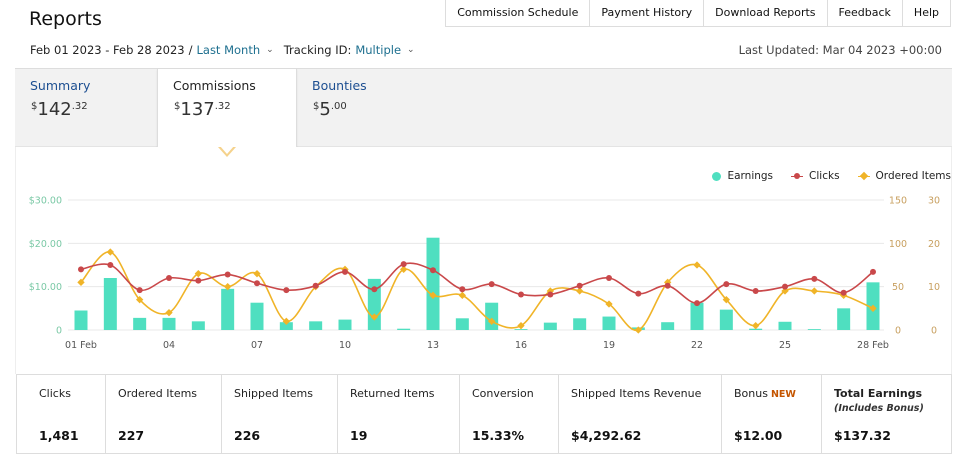 The image size is (969, 460). I want to click on y-right-tick-label: 100, so click(898, 244).